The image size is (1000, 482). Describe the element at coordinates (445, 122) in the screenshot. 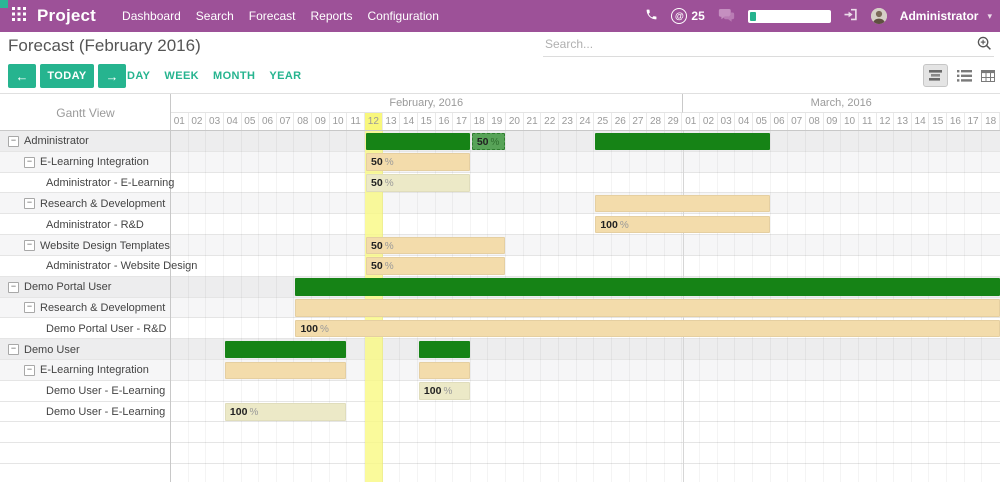

I see `day-header-cell: 16` at that location.